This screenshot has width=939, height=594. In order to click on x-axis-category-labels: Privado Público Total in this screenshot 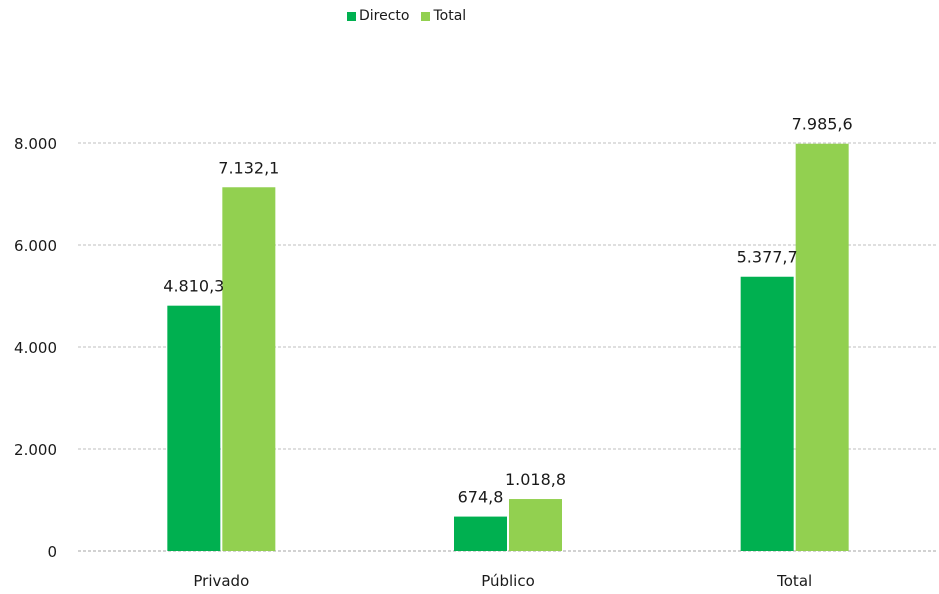, I will do `click(502, 581)`.